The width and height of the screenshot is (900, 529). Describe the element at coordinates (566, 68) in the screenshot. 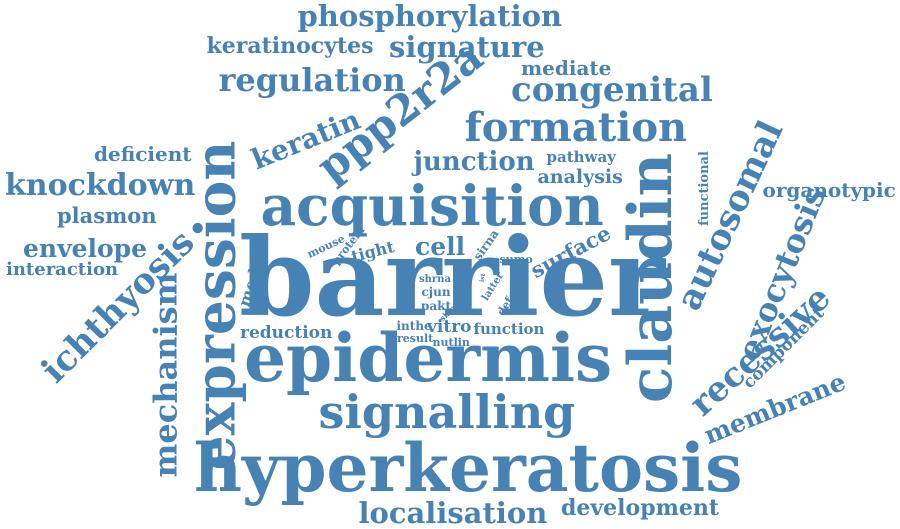

I see `word-mediate: mediate` at that location.